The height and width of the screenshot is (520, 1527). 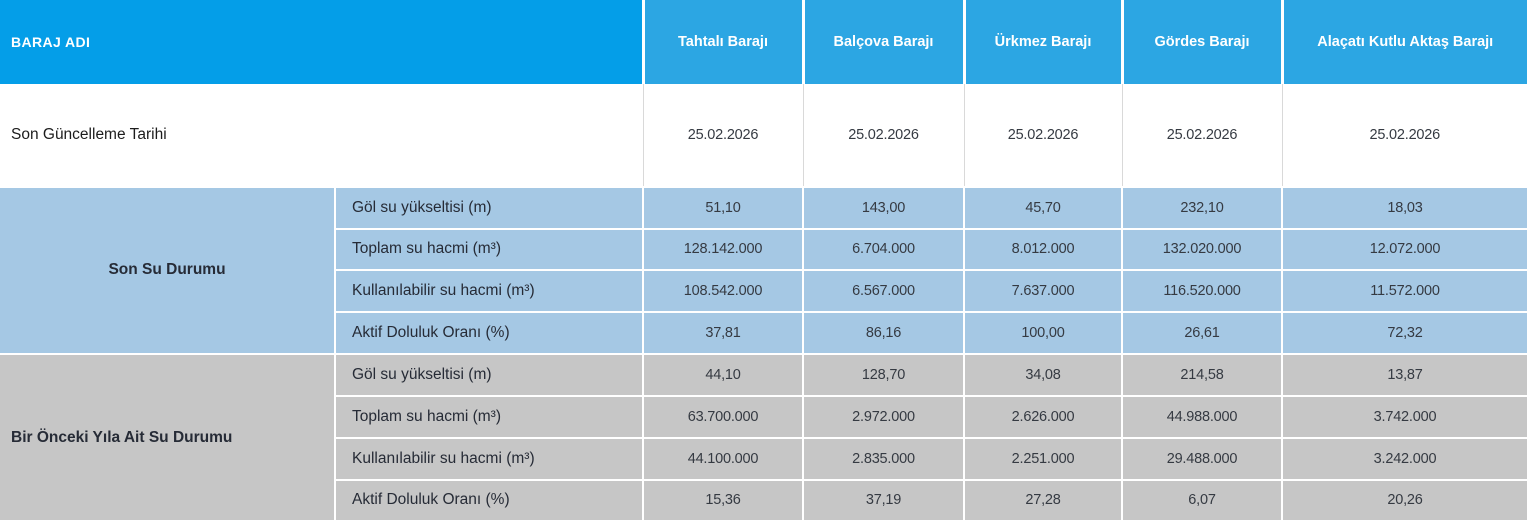 I want to click on column-header-dam-balcova: Balçova Barajı, so click(x=882, y=42).